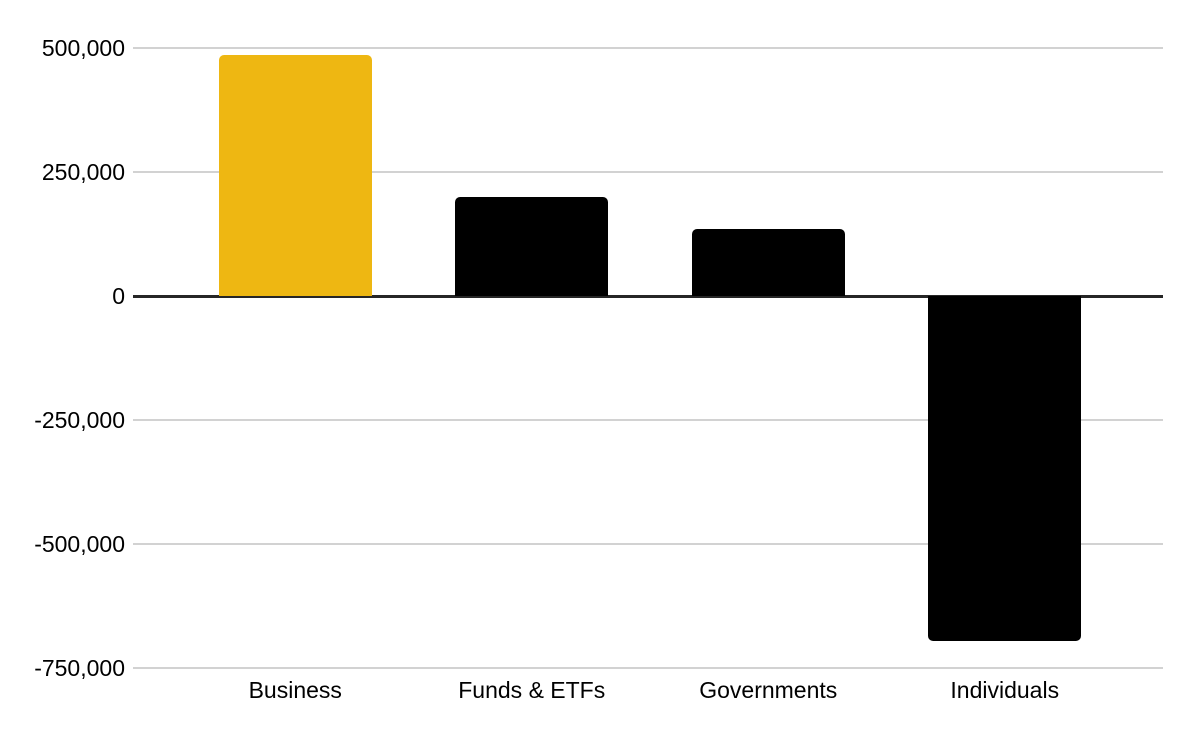  What do you see at coordinates (532, 246) in the screenshot?
I see `bar-funds-etfs` at bounding box center [532, 246].